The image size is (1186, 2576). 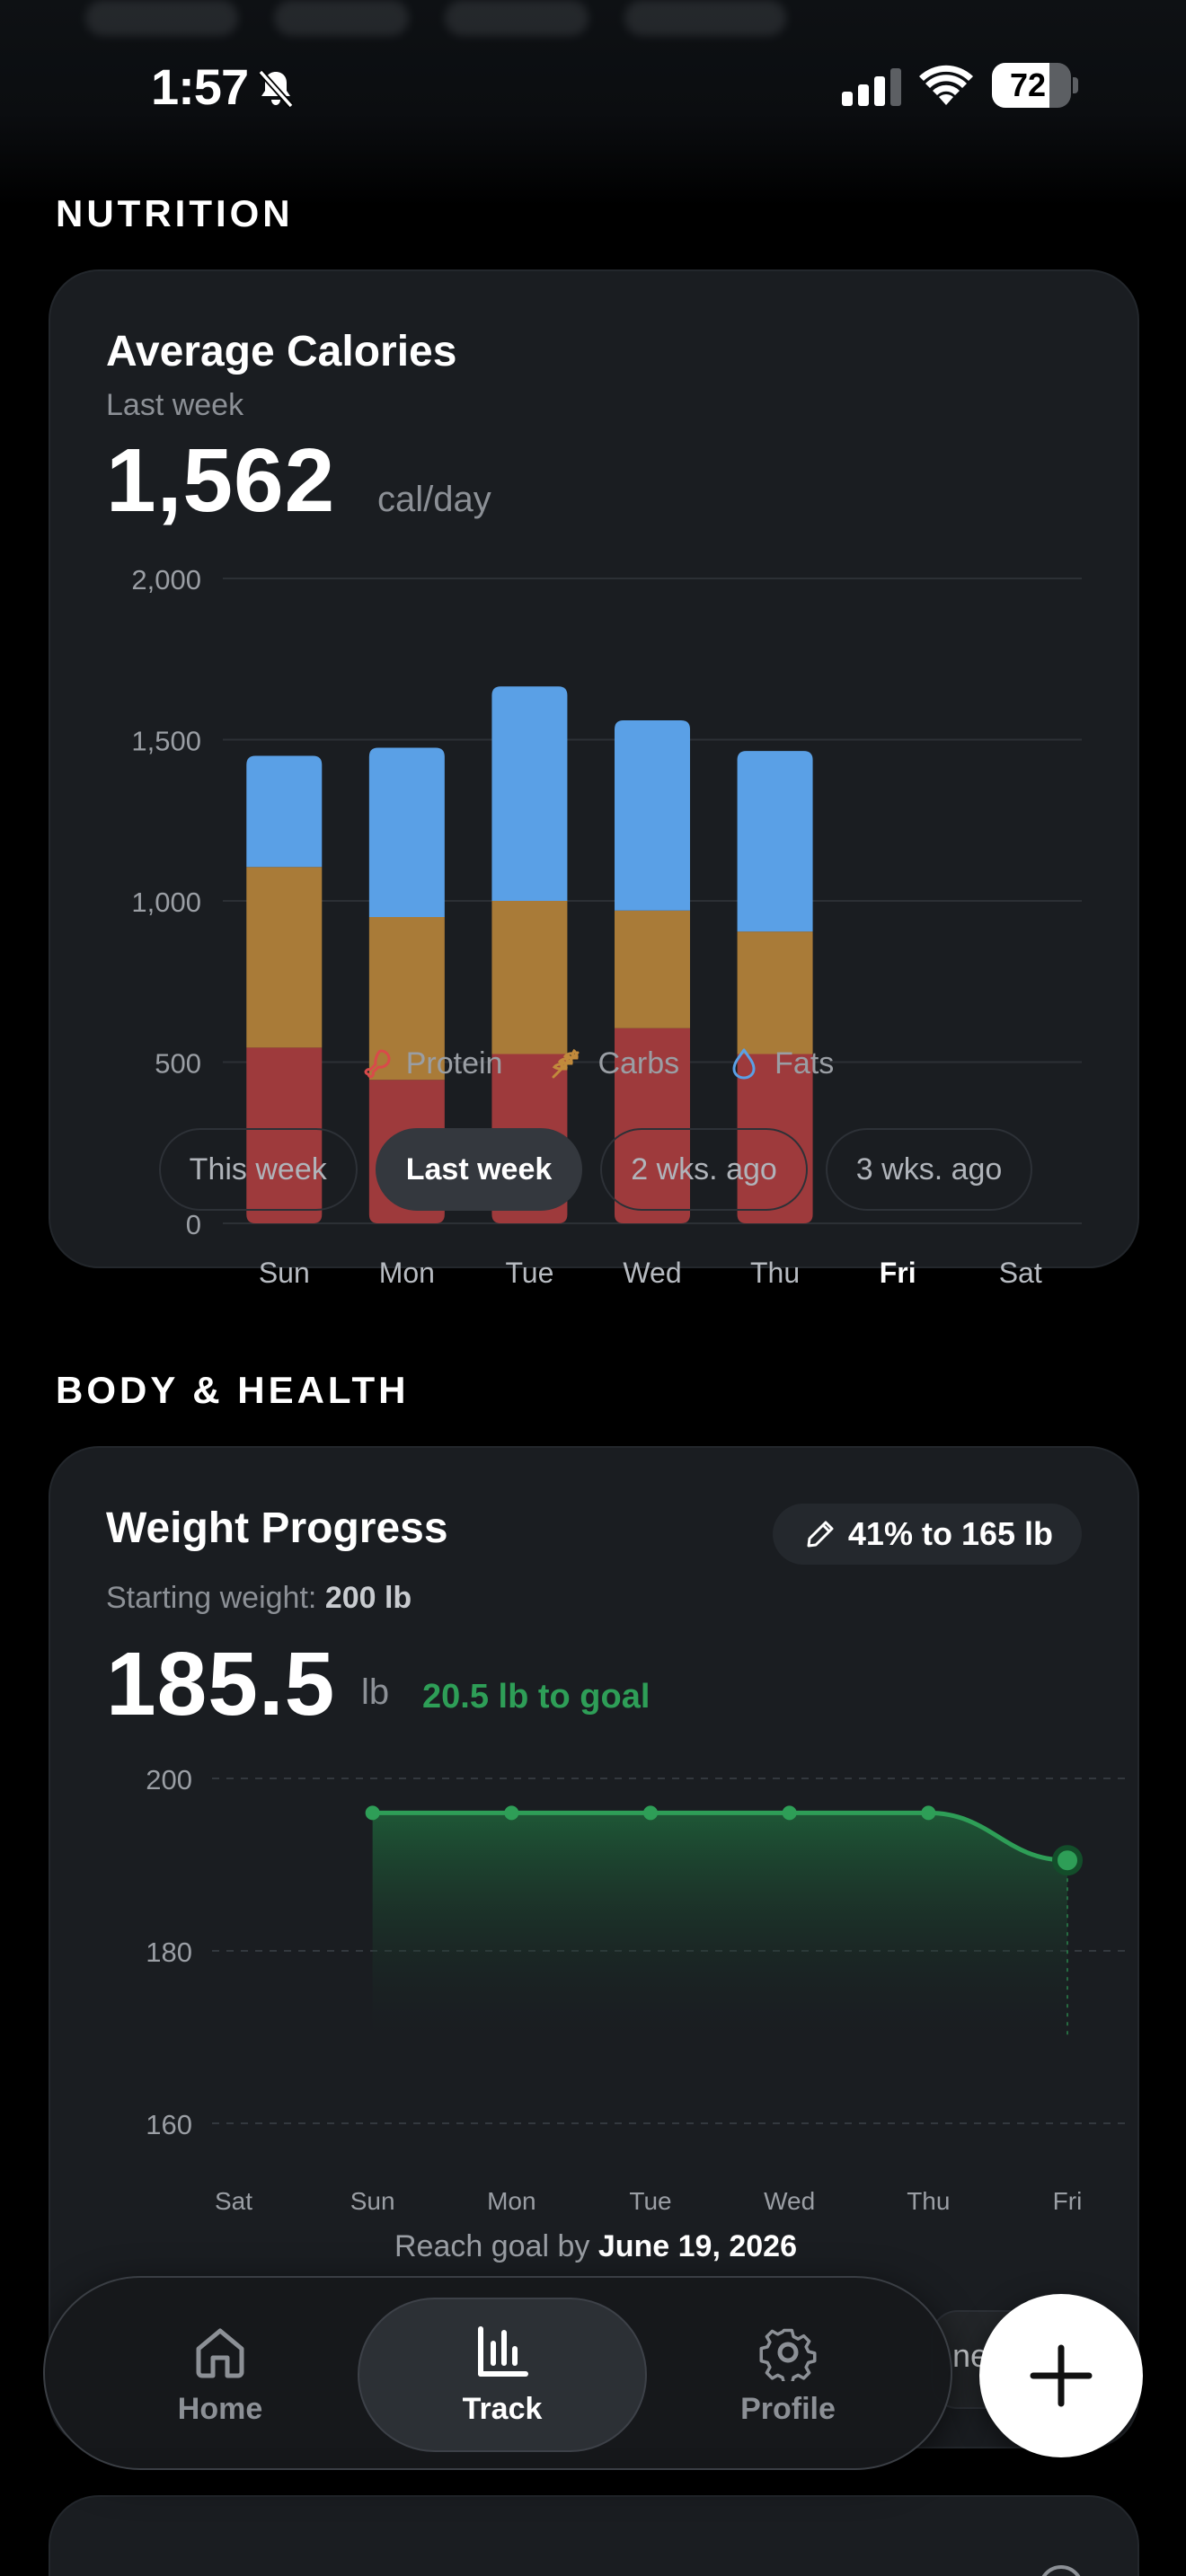 What do you see at coordinates (638, 1063) in the screenshot?
I see `legend-label: Carbs` at bounding box center [638, 1063].